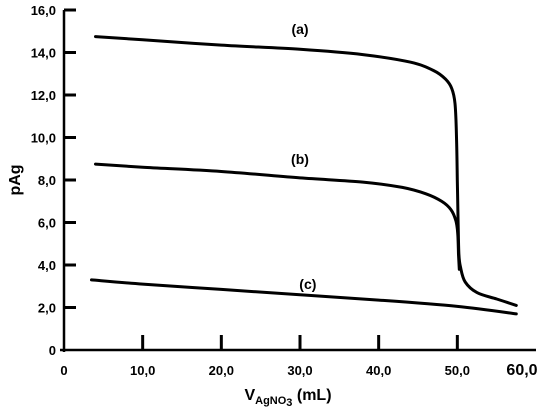 This screenshot has width=543, height=416. Describe the element at coordinates (43, 10) in the screenshot. I see `y-tick-label: 16,0` at that location.